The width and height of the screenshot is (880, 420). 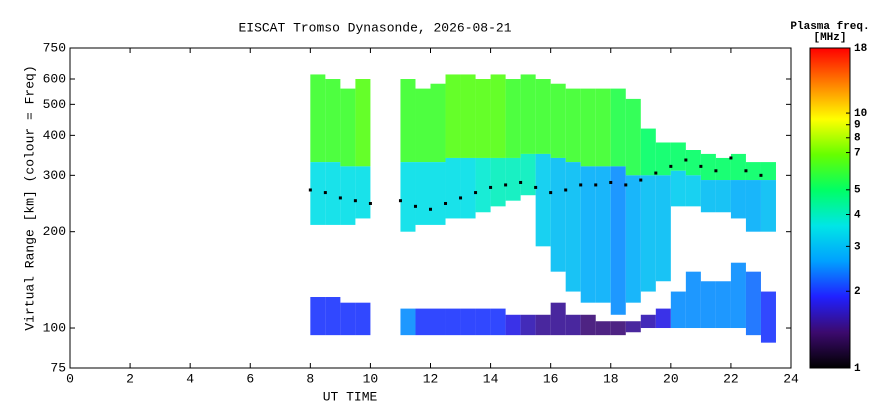 I want to click on y-tick-label: 400, so click(x=54, y=135).